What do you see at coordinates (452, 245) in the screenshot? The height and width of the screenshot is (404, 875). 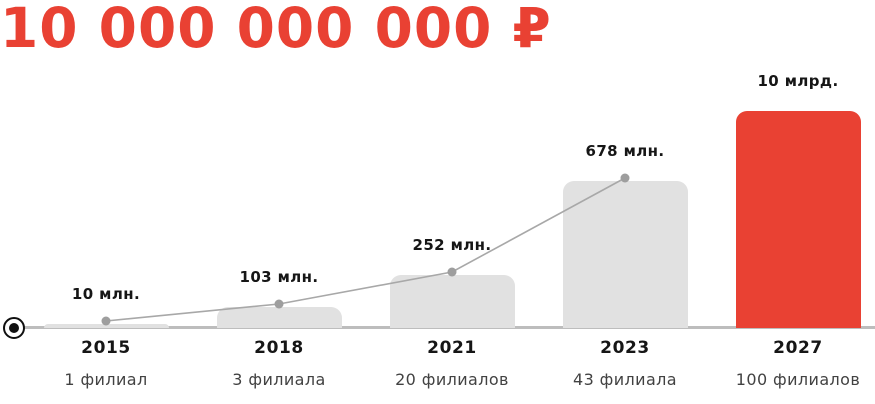 I see `value-label-2021: 252 млн.` at bounding box center [452, 245].